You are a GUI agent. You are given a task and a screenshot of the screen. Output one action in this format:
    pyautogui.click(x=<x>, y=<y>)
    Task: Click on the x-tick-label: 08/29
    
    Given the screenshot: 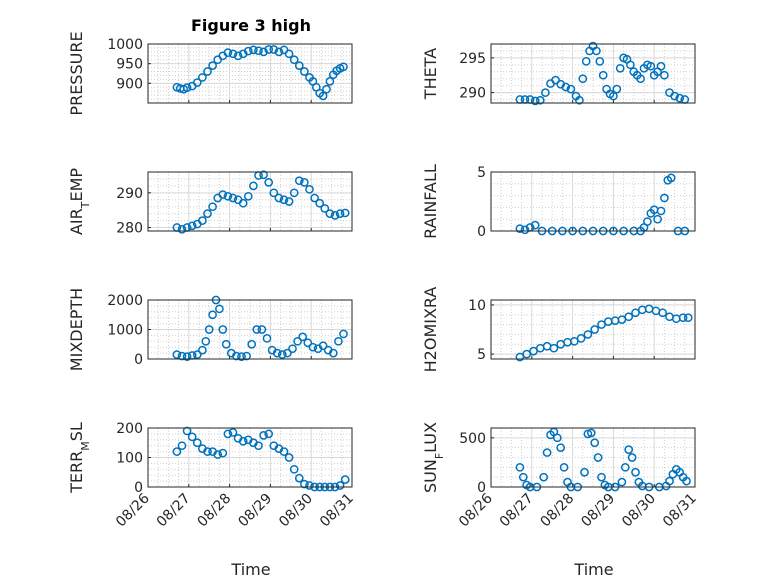 What is the action you would take?
    pyautogui.click(x=255, y=511)
    